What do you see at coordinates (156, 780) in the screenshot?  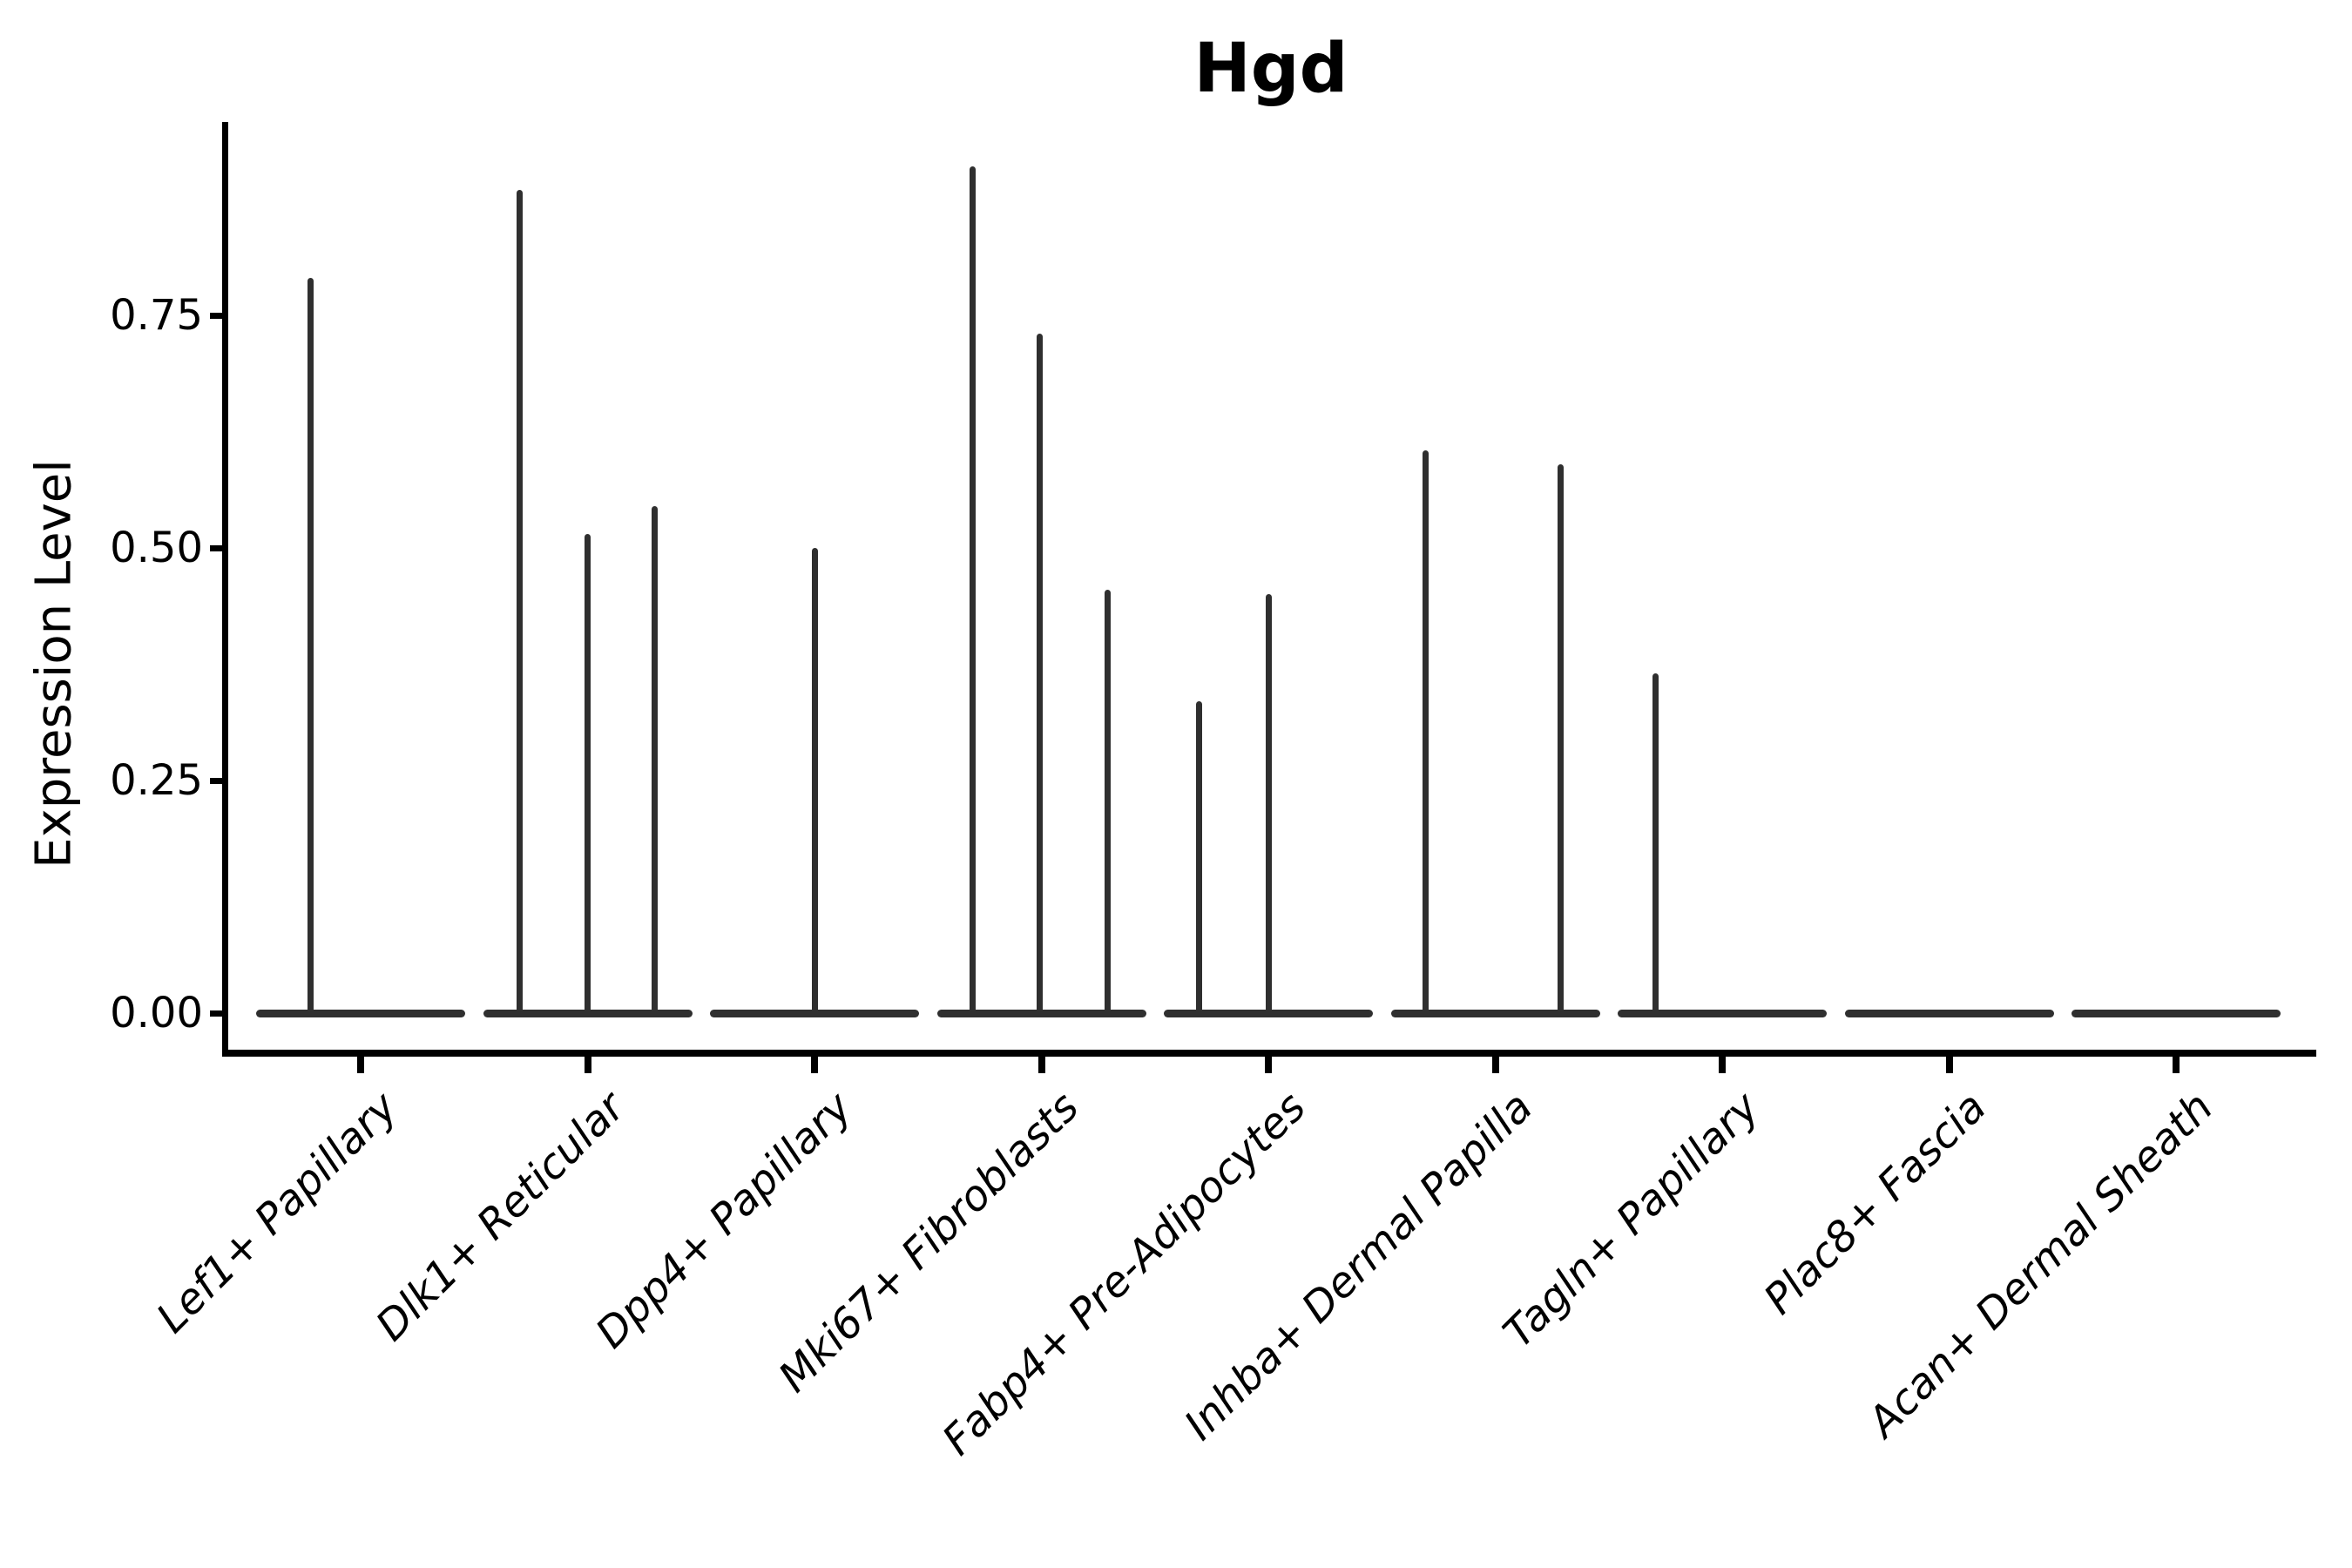 I see `y-tick-label: 0.25` at bounding box center [156, 780].